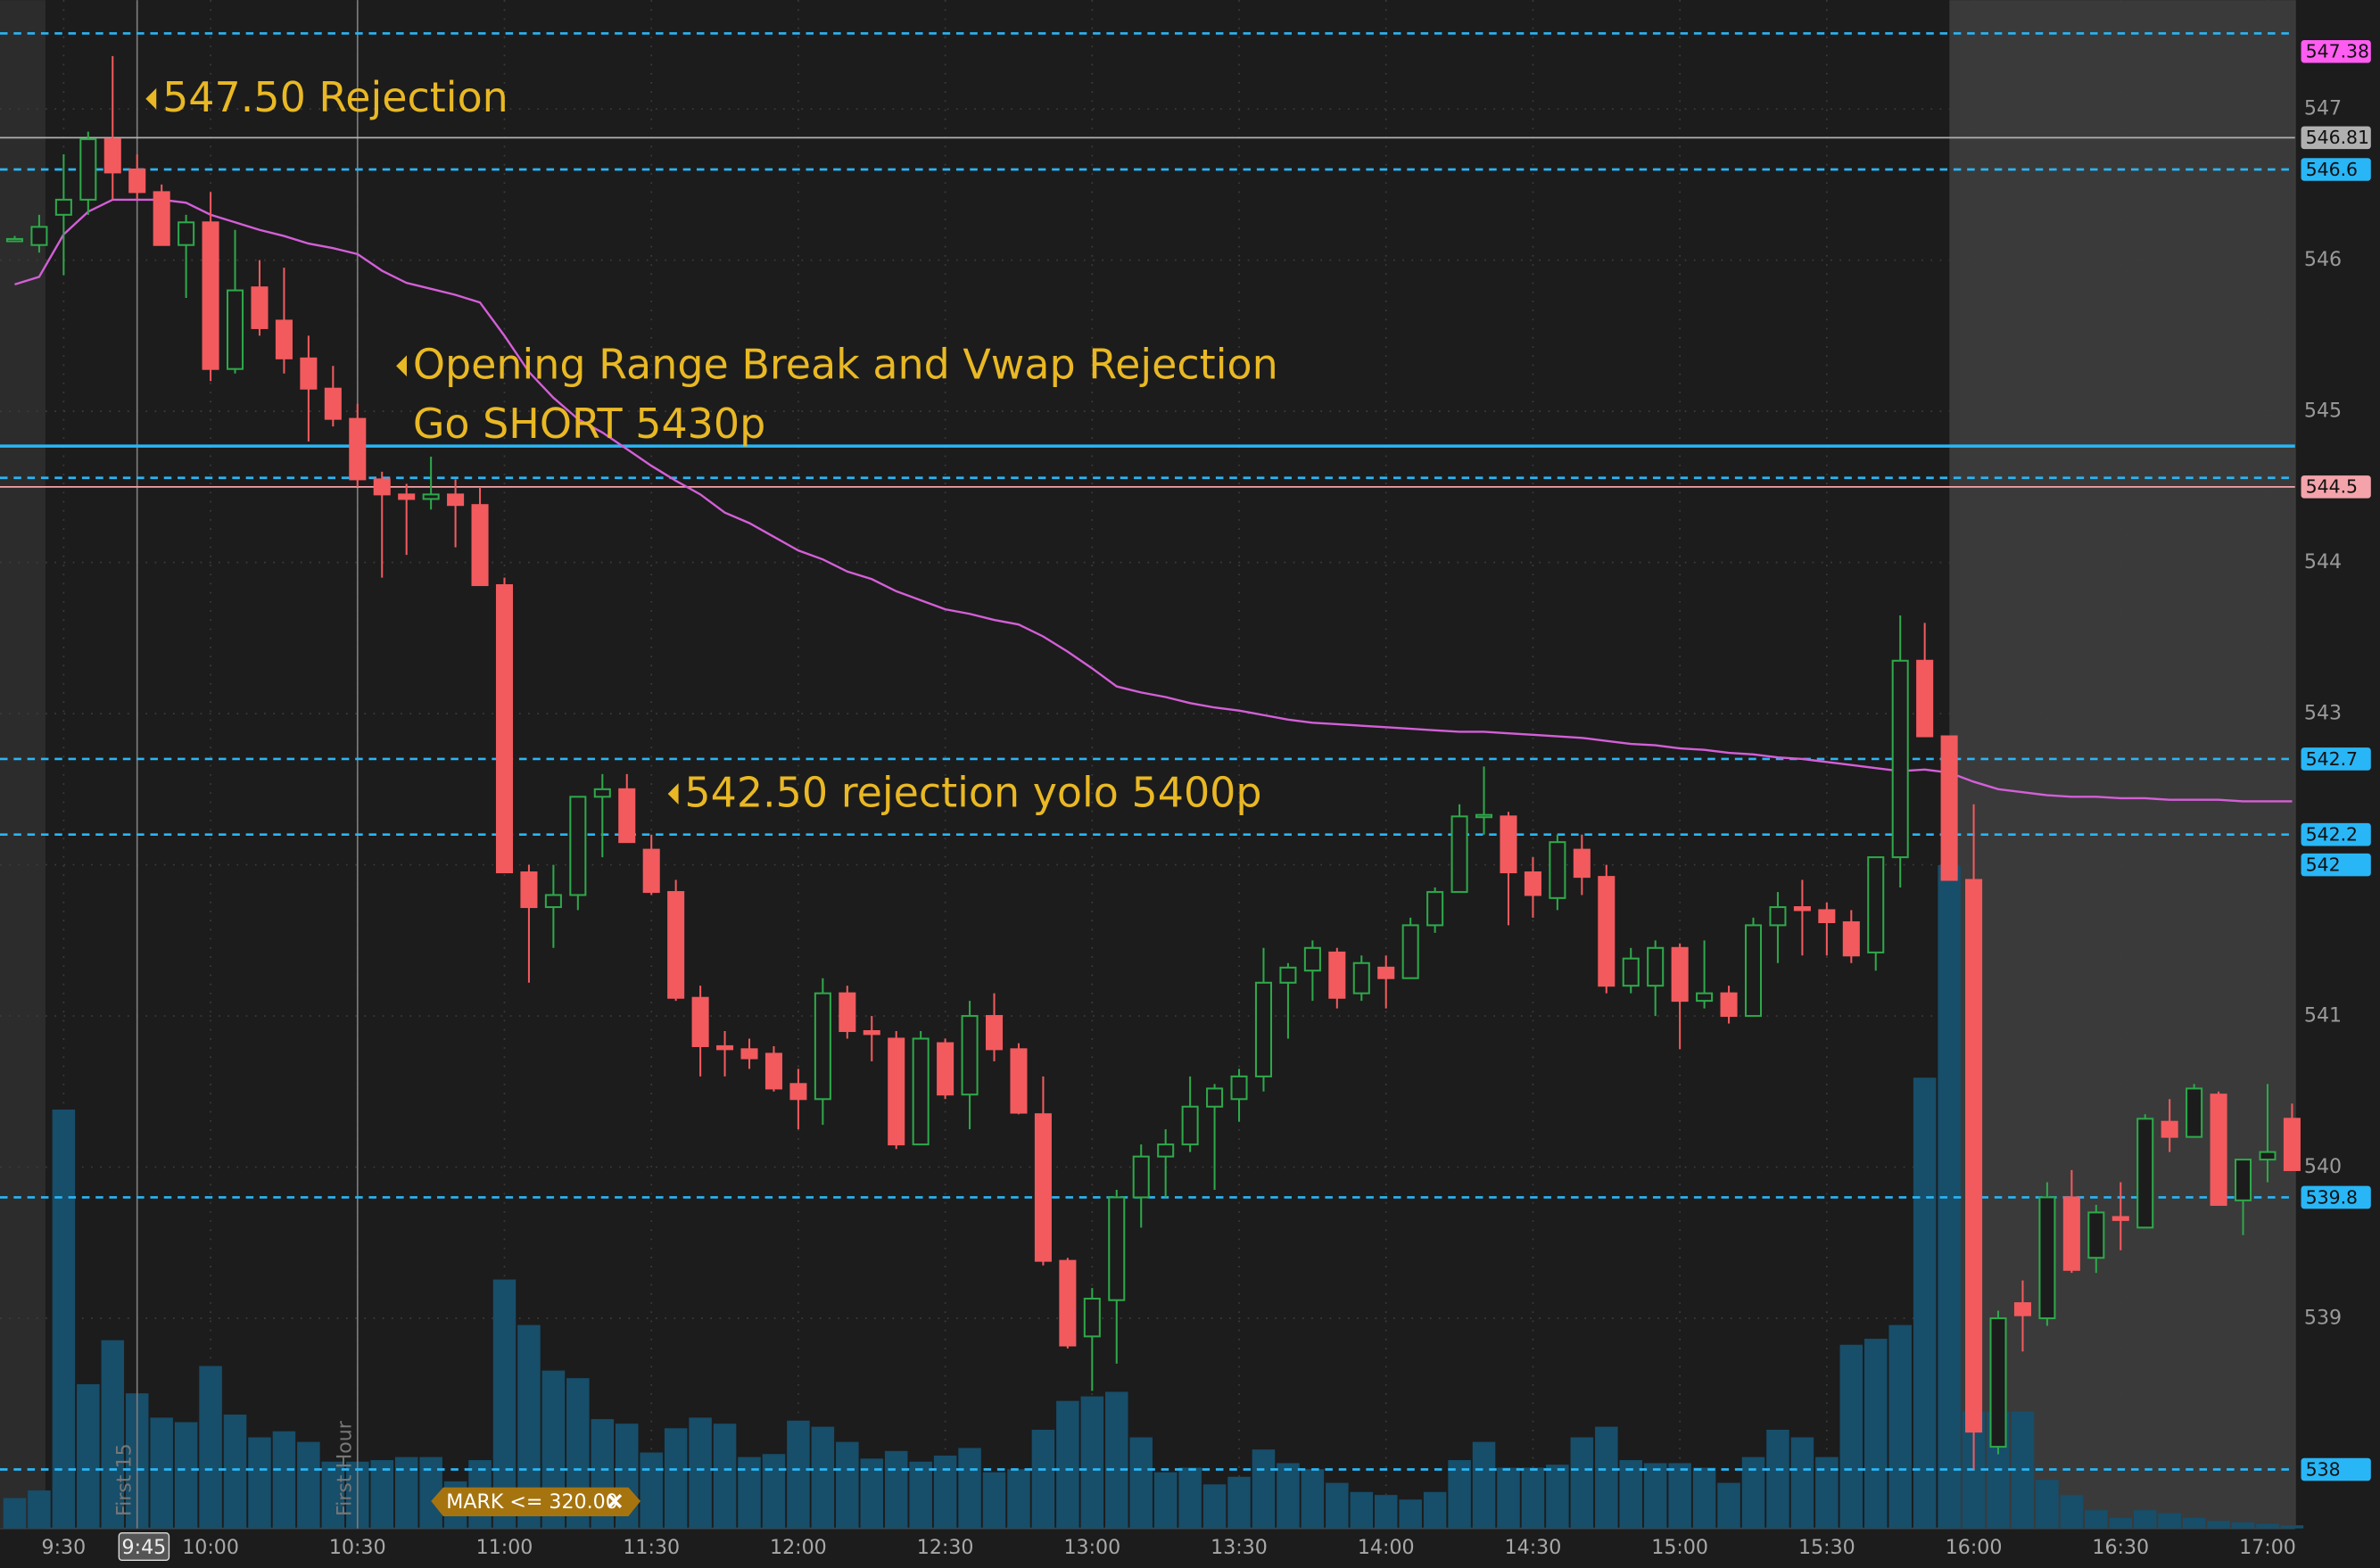  Describe the element at coordinates (144, 1547) in the screenshot. I see `cursor-time-label: 9:45` at that location.